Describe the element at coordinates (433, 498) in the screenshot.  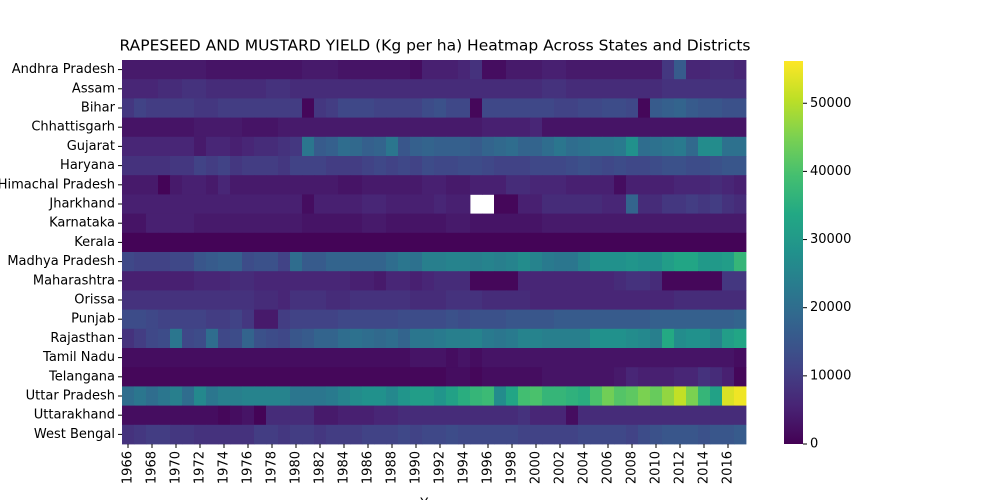
I see `x-axis-label: Year` at that location.